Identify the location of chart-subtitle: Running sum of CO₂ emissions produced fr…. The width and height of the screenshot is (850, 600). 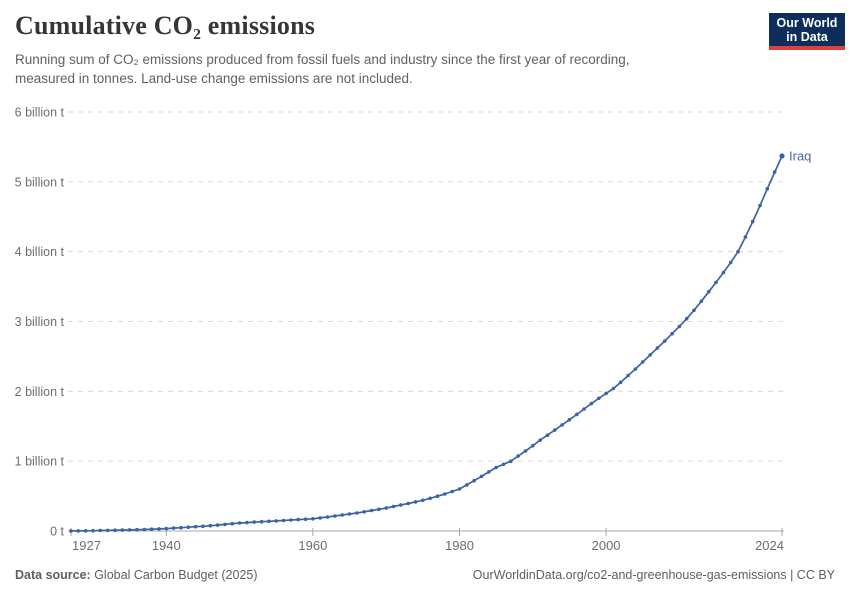
(322, 69).